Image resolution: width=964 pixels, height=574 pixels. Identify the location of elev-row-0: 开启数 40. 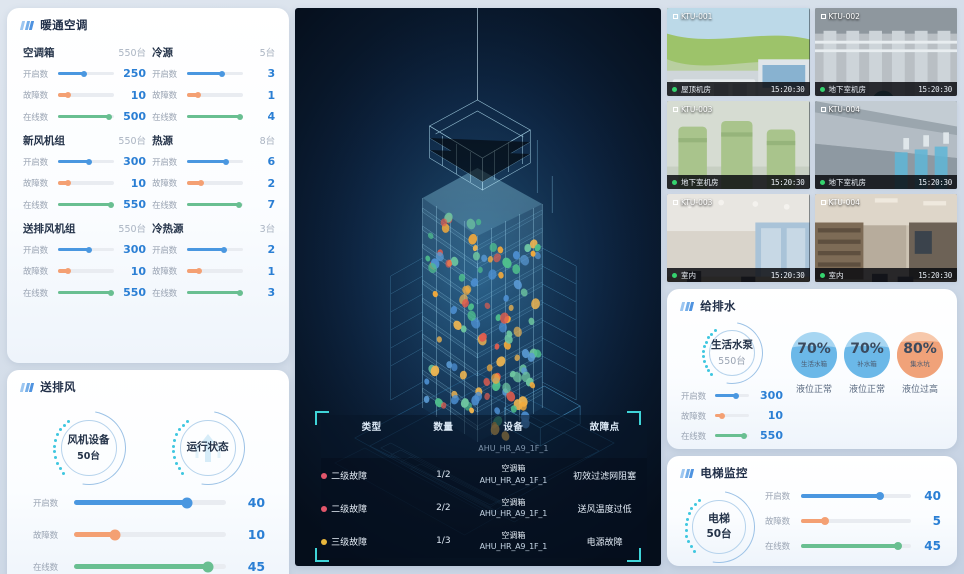
(853, 496).